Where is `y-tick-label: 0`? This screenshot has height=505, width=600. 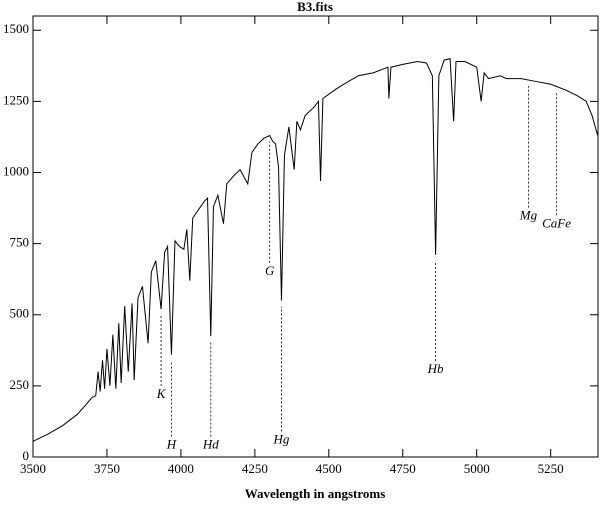 y-tick-label: 0 is located at coordinates (26, 455).